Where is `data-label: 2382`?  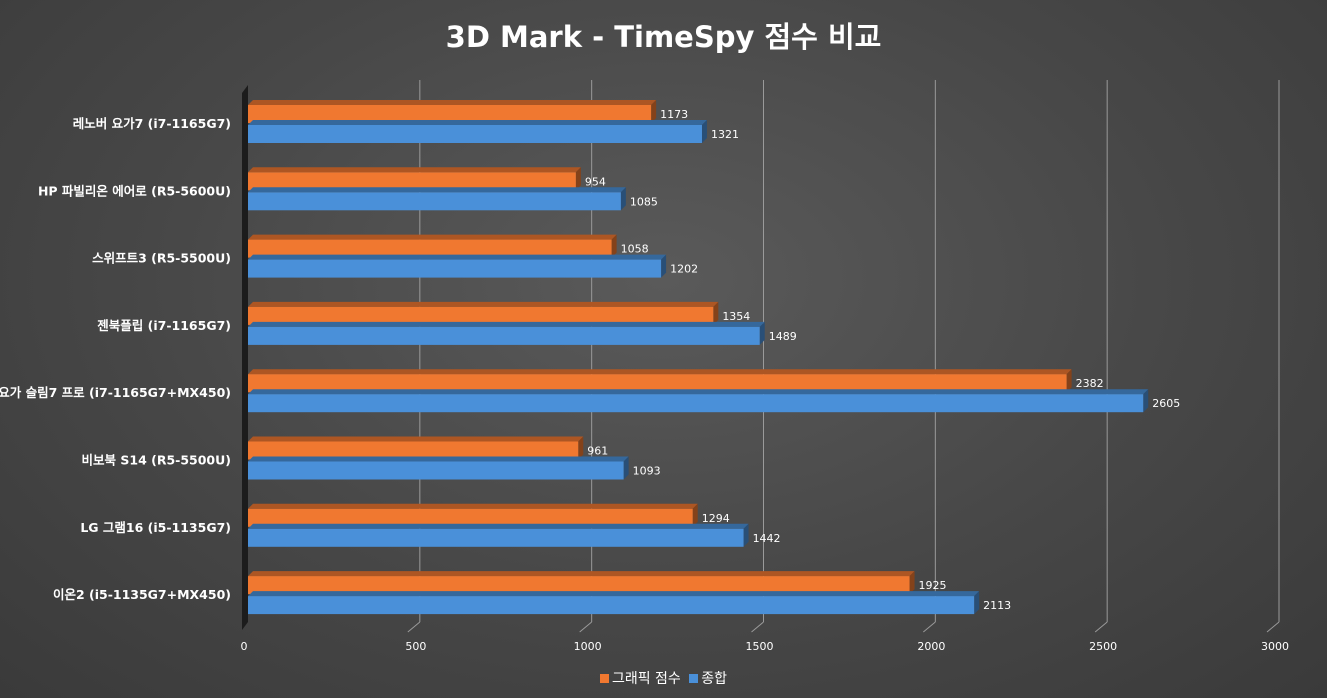 data-label: 2382 is located at coordinates (1090, 383).